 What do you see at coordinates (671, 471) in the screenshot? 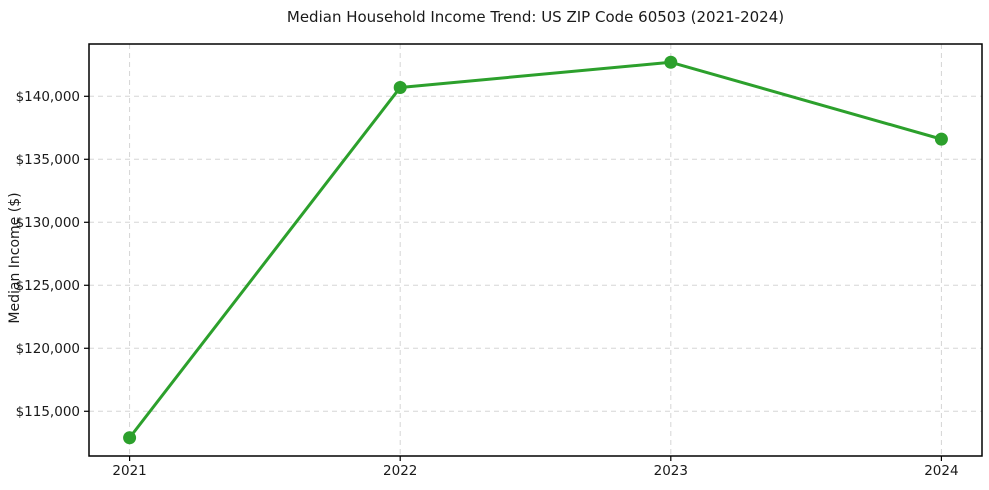
I see `x-tick-label: 2023` at bounding box center [671, 471].